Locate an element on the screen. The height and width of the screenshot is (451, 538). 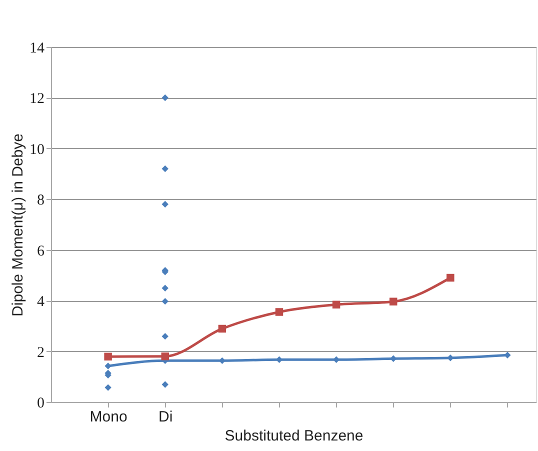
y-tick-label: 10 is located at coordinates (37, 150).